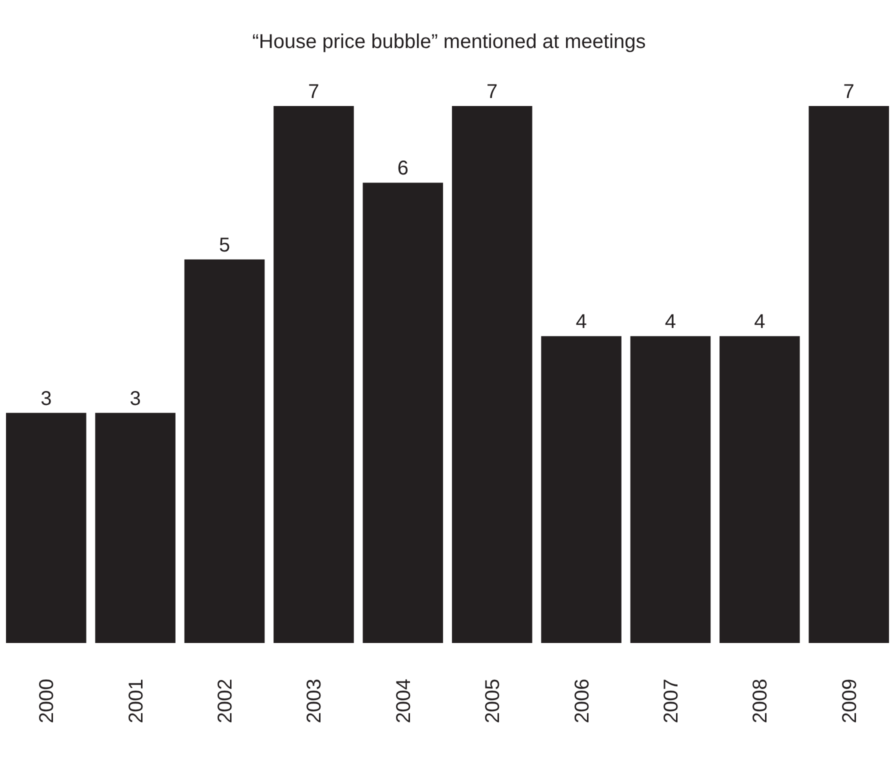  Describe the element at coordinates (136, 701) in the screenshot. I see `x-tick-label: 2001` at that location.